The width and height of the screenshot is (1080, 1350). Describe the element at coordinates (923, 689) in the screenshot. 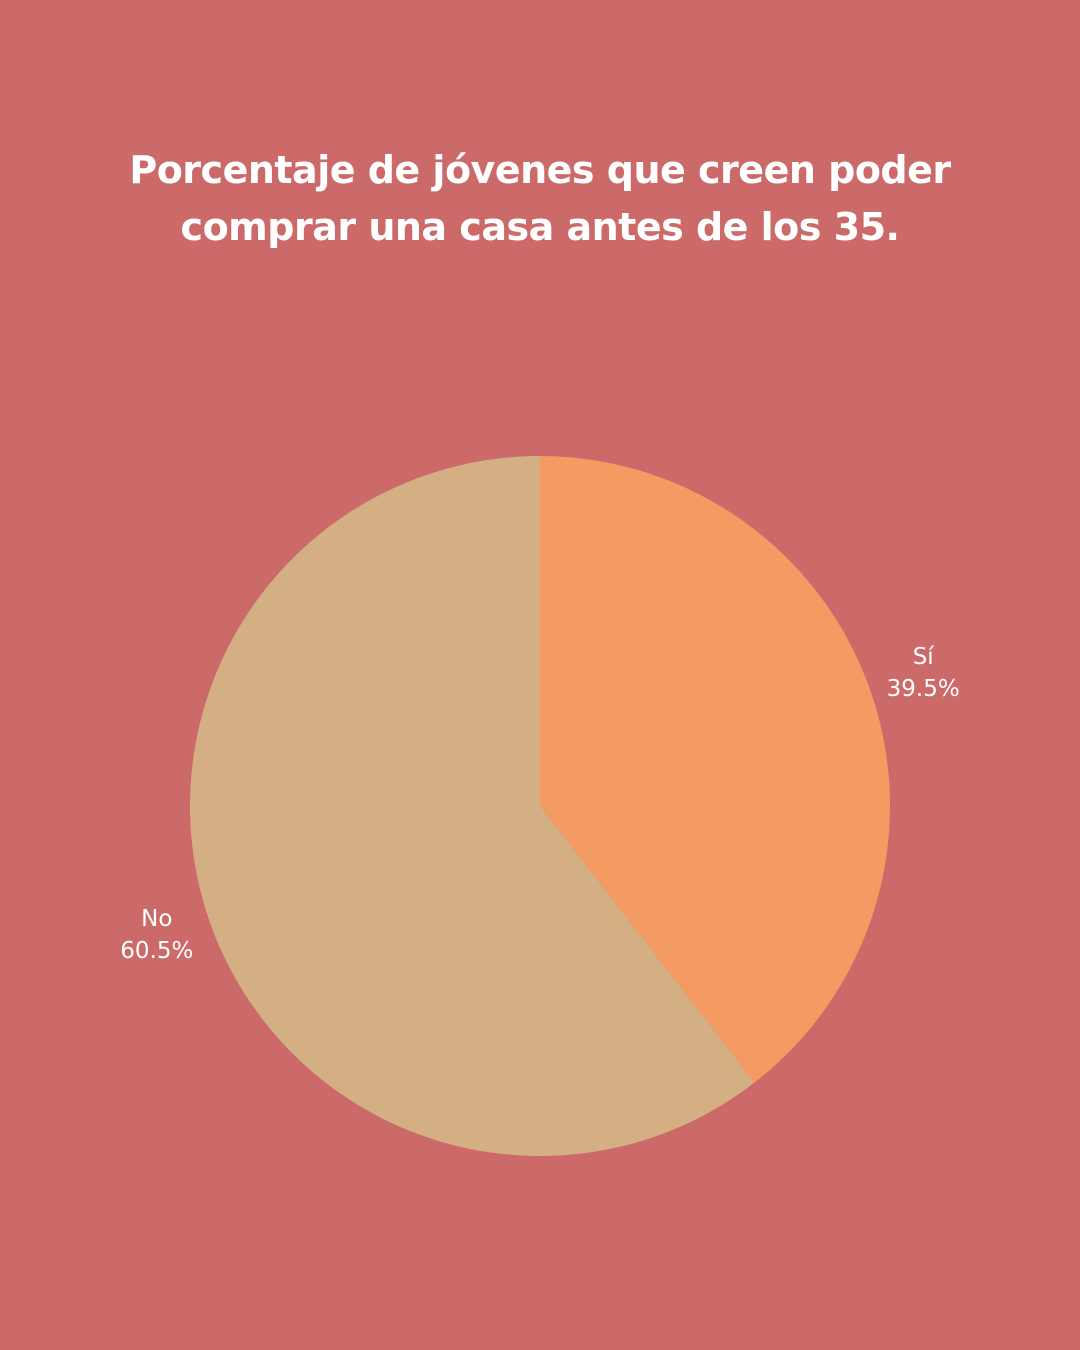

I see `slice-percent-label-0: 39.5%` at that location.